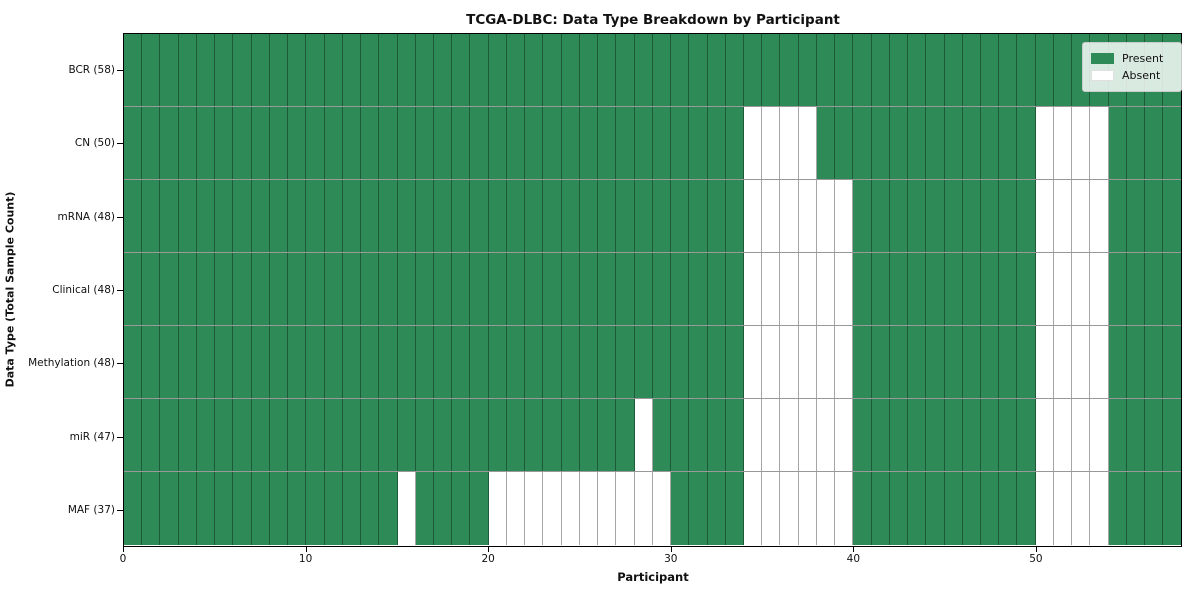 The image size is (1200, 600). What do you see at coordinates (1131, 75) in the screenshot?
I see `legend-entry-absent: Absent` at bounding box center [1131, 75].